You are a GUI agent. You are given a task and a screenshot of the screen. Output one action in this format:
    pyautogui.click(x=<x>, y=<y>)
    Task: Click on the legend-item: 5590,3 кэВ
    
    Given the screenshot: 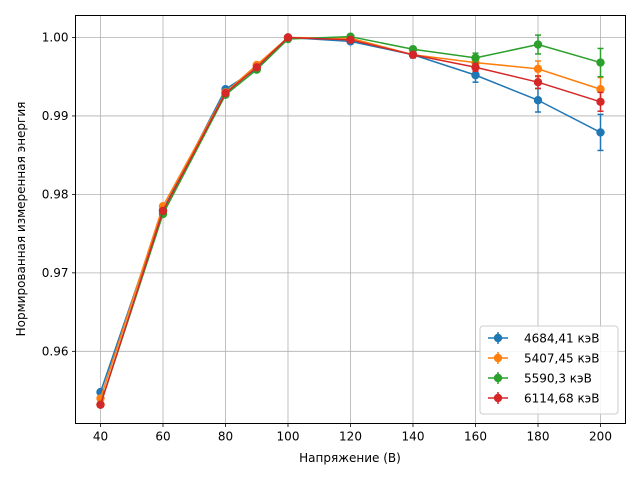 What is the action you would take?
    pyautogui.click(x=540, y=379)
    